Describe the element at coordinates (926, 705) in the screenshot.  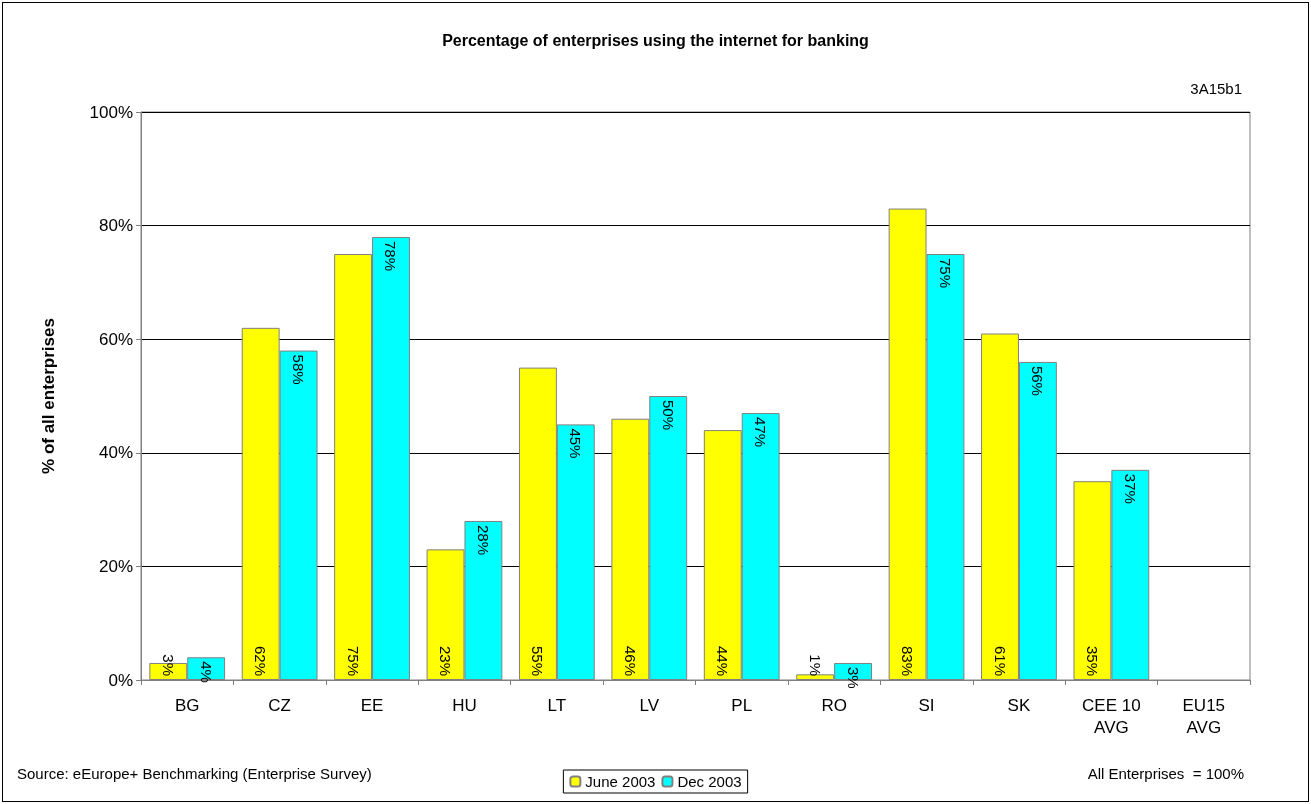
I see `x-tick-label: SI` at that location.